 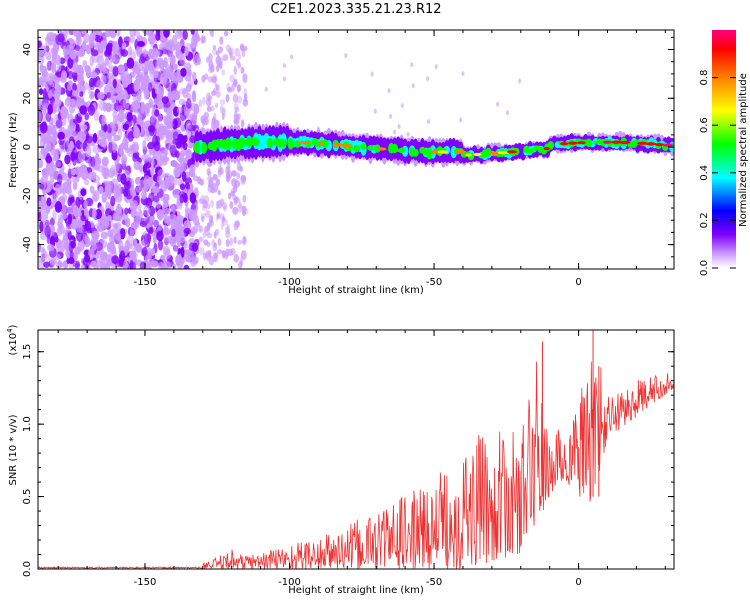 What do you see at coordinates (704, 125) in the screenshot?
I see `colorbar-tick-label: 0.6` at bounding box center [704, 125].